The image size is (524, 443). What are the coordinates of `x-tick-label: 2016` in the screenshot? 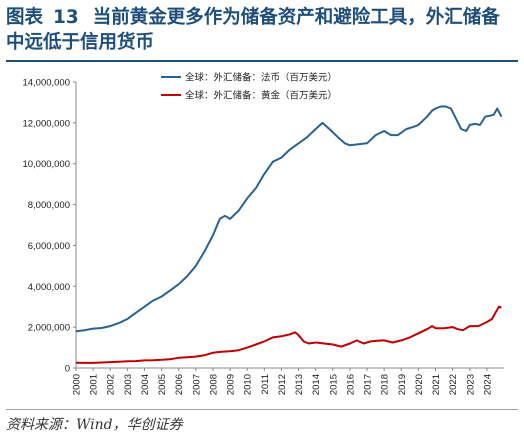 It's located at (350, 384).